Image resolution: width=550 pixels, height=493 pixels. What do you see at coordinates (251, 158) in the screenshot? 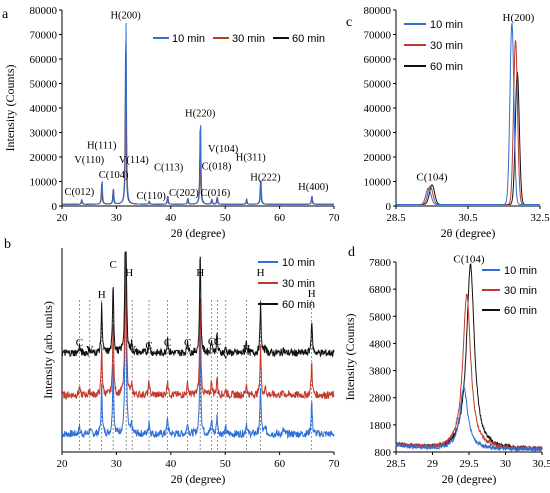
I see `peak-annotation: H(311)` at bounding box center [251, 158].